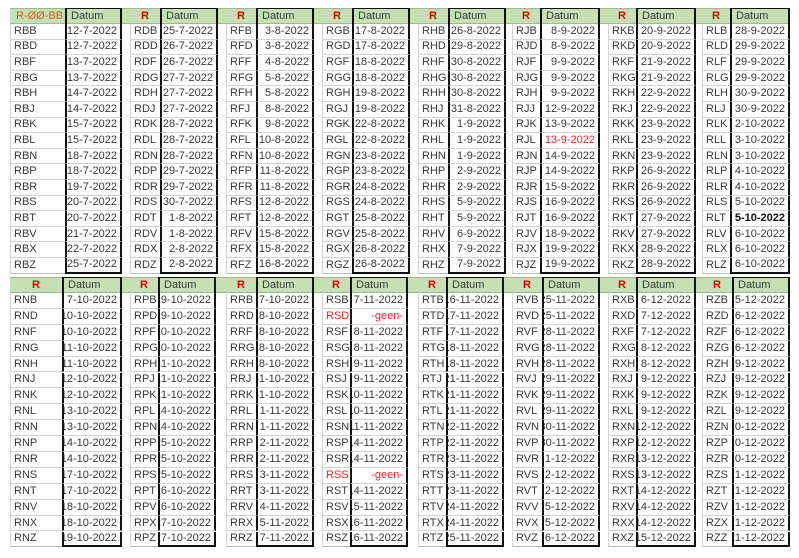  I want to click on registration-date: 14-12-2022, so click(666, 507).